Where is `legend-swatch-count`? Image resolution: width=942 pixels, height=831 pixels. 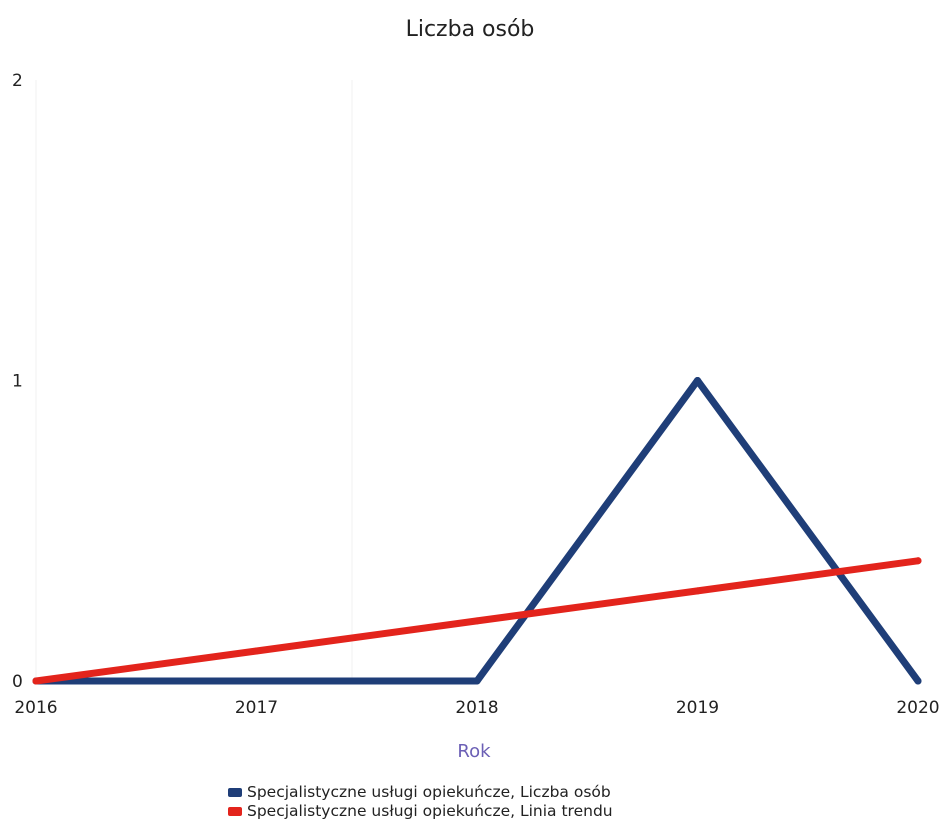 legend-swatch-count is located at coordinates (235, 792).